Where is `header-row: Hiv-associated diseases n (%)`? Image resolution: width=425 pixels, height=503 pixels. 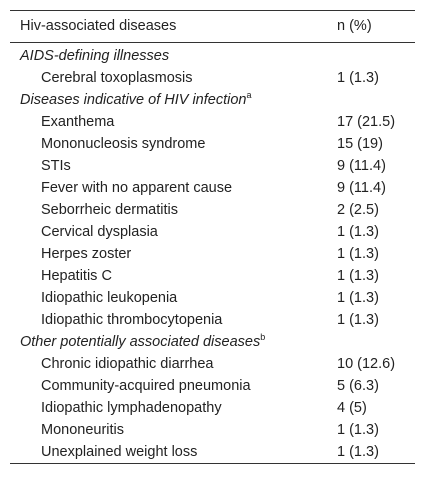 header-row: Hiv-associated diseases n (%) is located at coordinates (212, 26).